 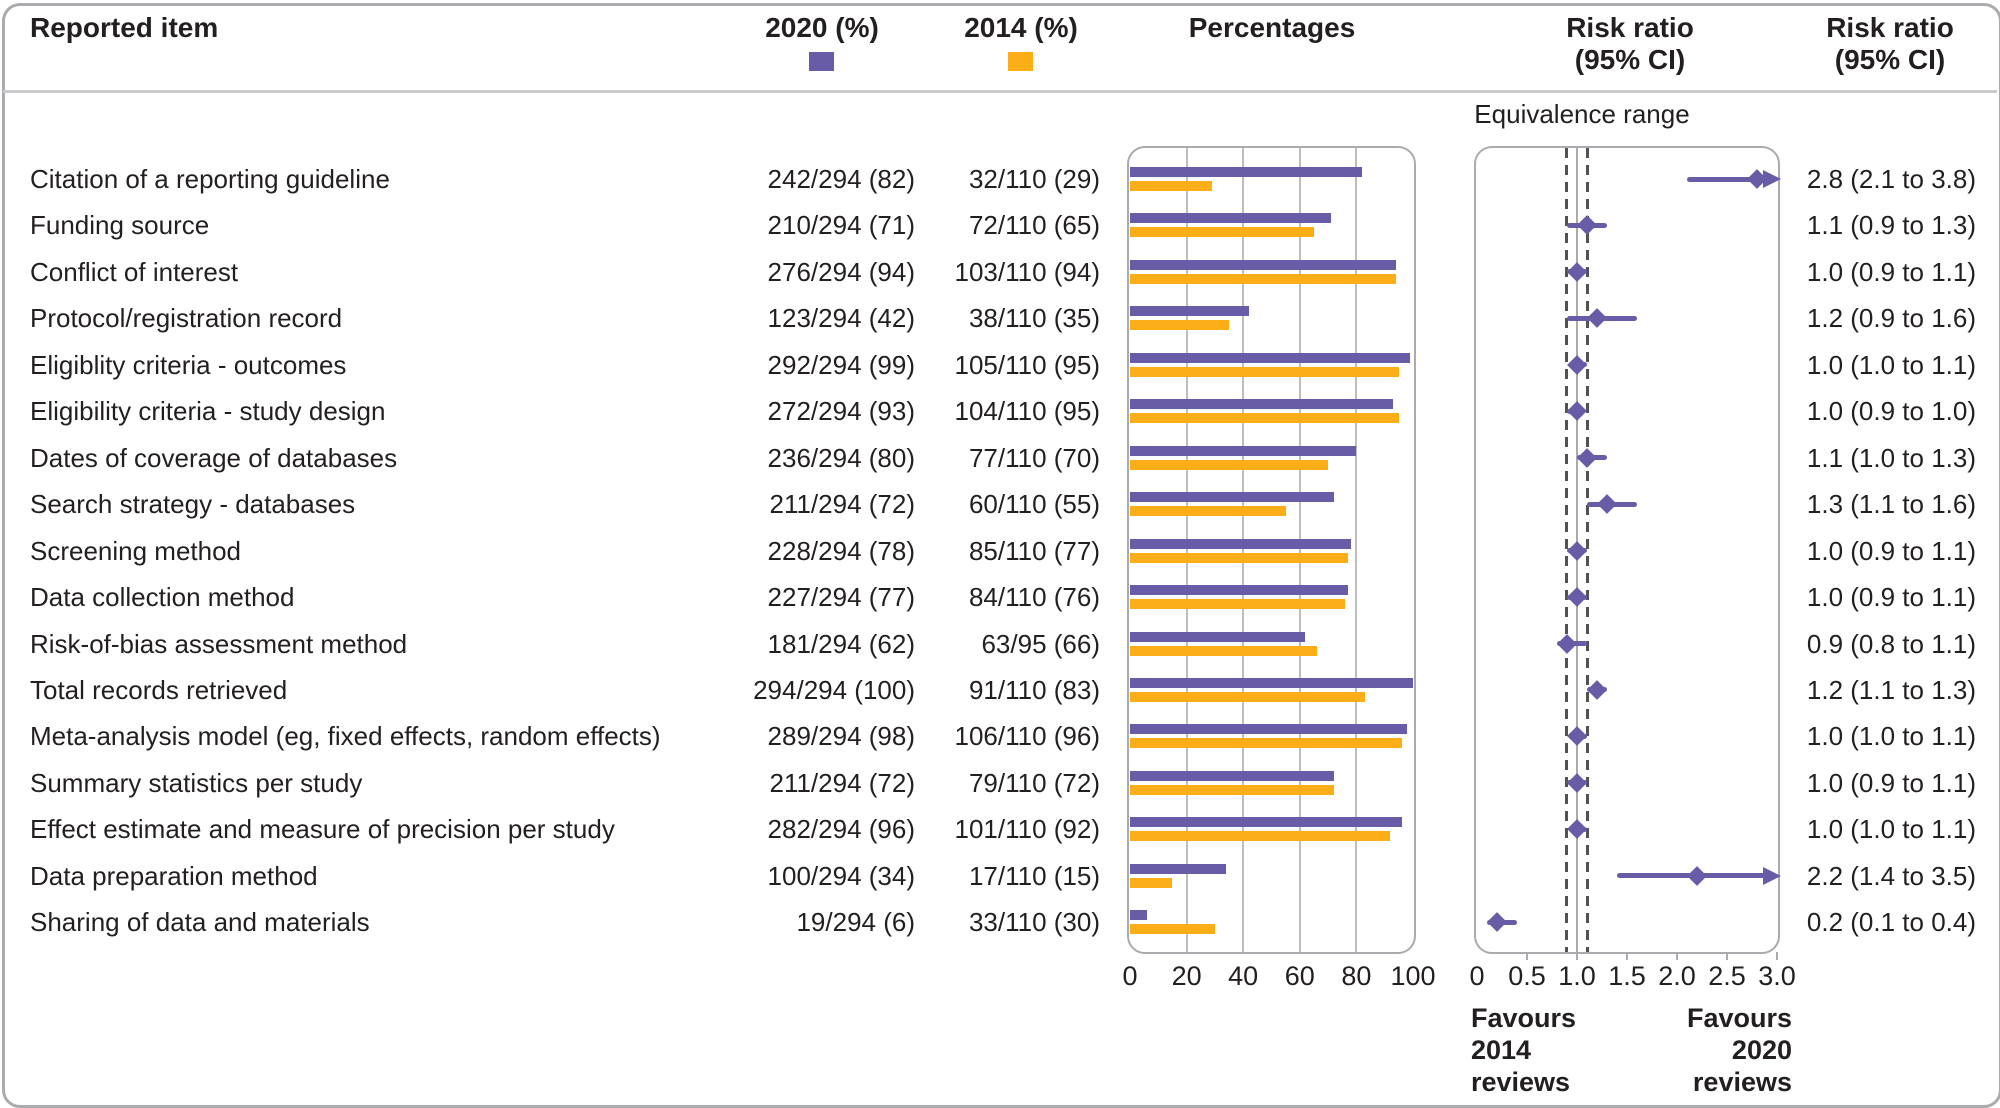 What do you see at coordinates (1739, 1050) in the screenshot?
I see `favours-2020-label: Favours 2020 reviews` at bounding box center [1739, 1050].